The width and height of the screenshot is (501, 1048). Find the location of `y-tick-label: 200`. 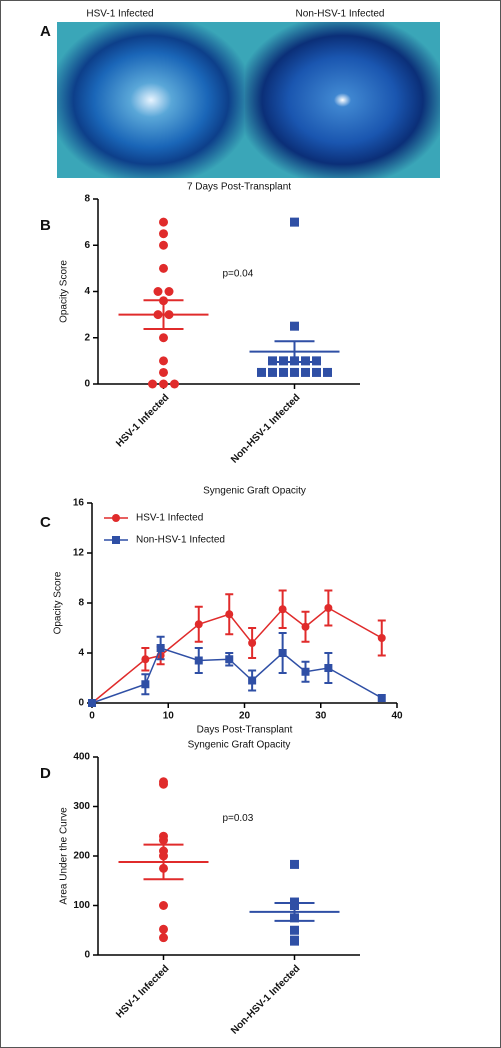

y-tick-label: 200 is located at coordinates (81, 856).